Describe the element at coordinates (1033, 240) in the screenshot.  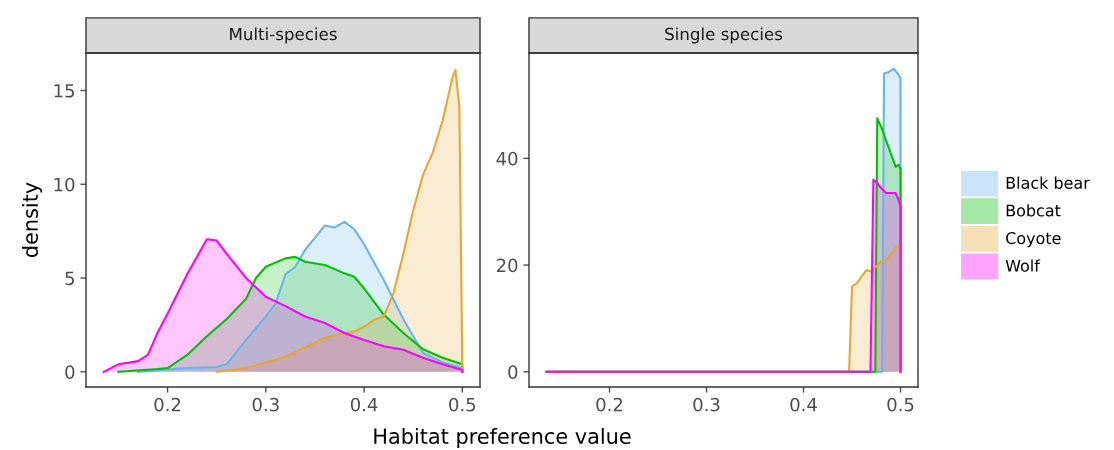
I see `legend-label: Coyote` at that location.